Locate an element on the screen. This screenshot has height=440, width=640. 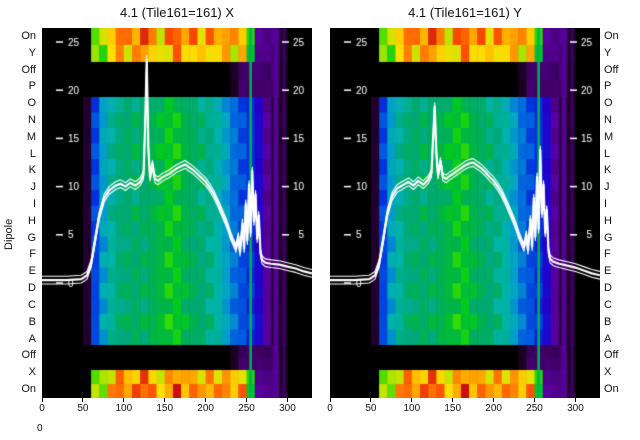
panel-title-x: 4.1 (Tile161=161) X is located at coordinates (177, 12).